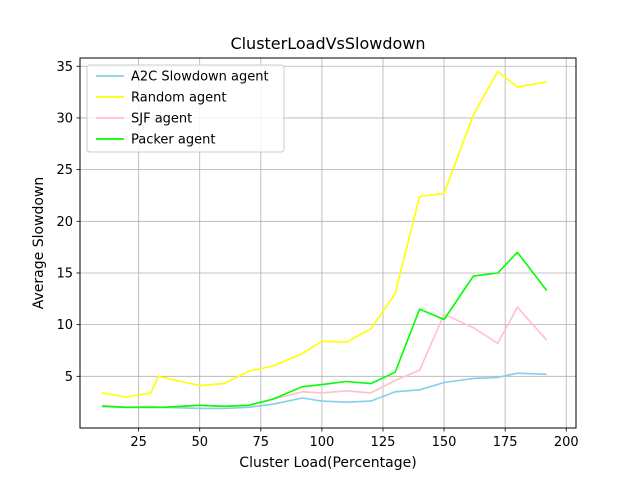 The height and width of the screenshot is (480, 640). What do you see at coordinates (566, 442) in the screenshot?
I see `x-tick-label: 200` at bounding box center [566, 442].